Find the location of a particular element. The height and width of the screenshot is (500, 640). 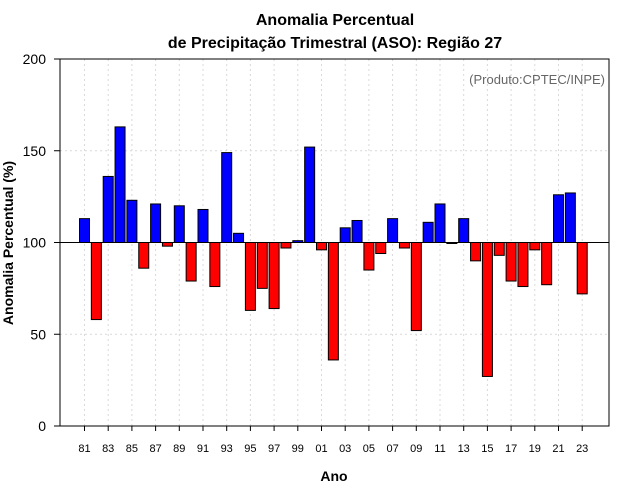

x-tick-label: 13 is located at coordinates (464, 449).